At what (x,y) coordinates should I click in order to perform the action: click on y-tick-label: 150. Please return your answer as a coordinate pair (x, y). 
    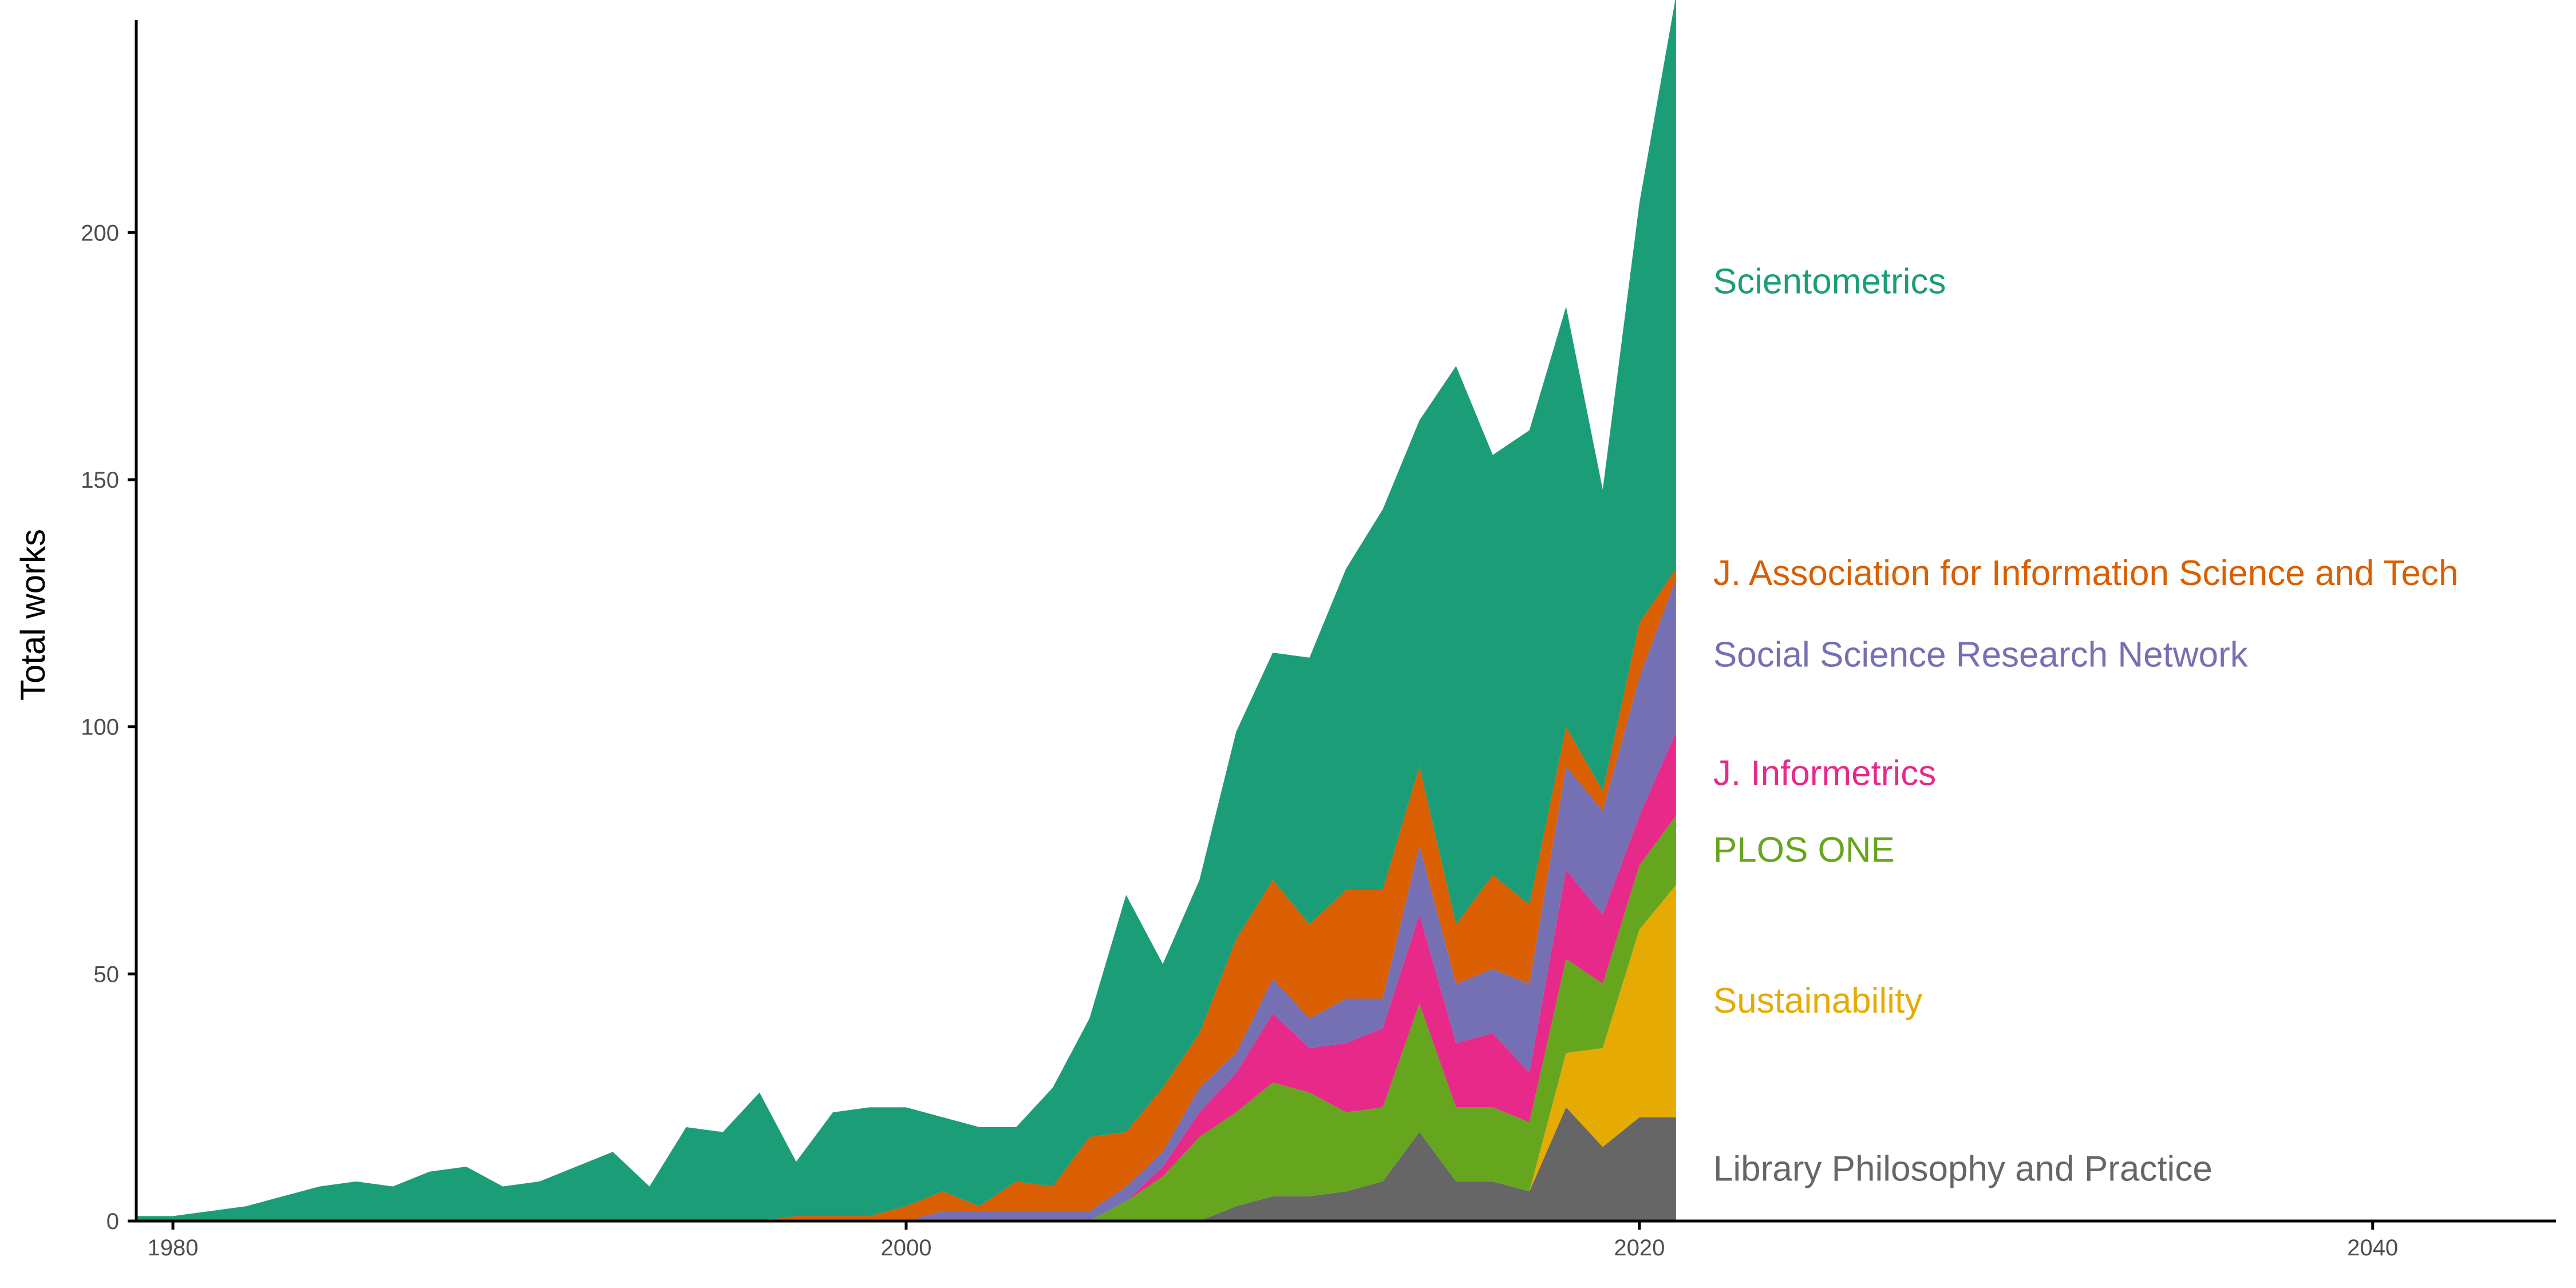
    Looking at the image, I should click on (100, 480).